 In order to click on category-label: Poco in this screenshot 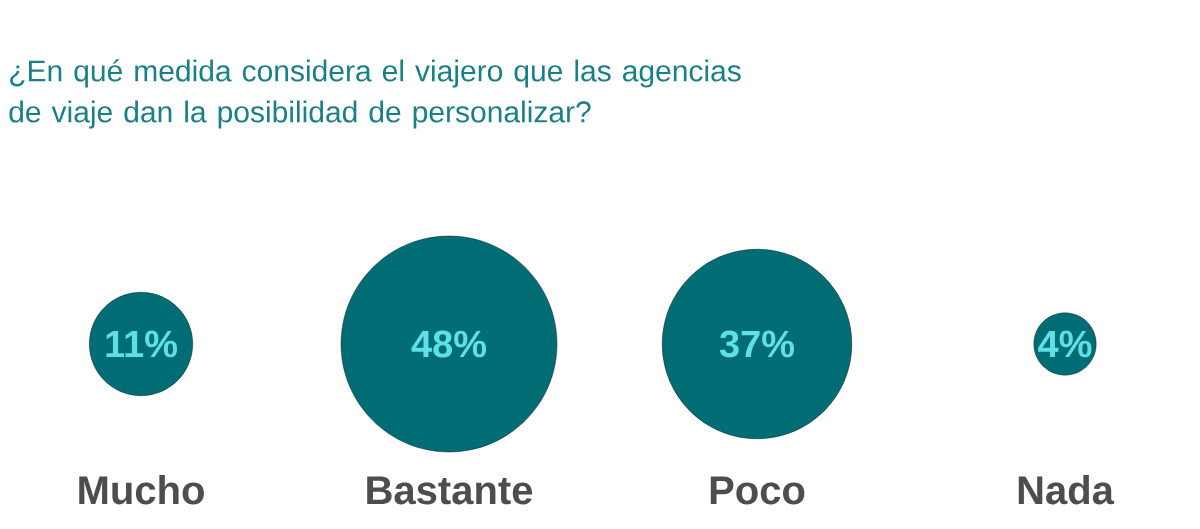, I will do `click(757, 490)`.